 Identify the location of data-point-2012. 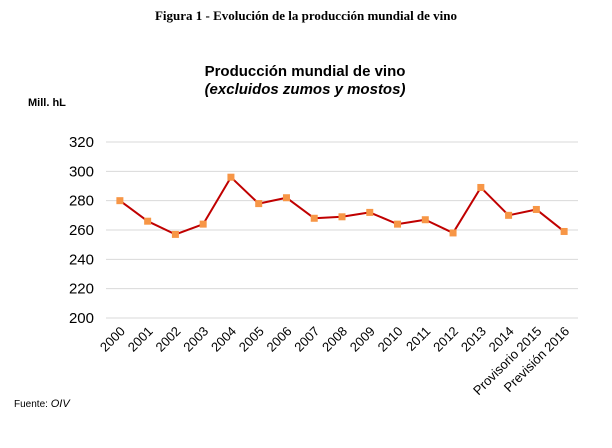
(453, 233).